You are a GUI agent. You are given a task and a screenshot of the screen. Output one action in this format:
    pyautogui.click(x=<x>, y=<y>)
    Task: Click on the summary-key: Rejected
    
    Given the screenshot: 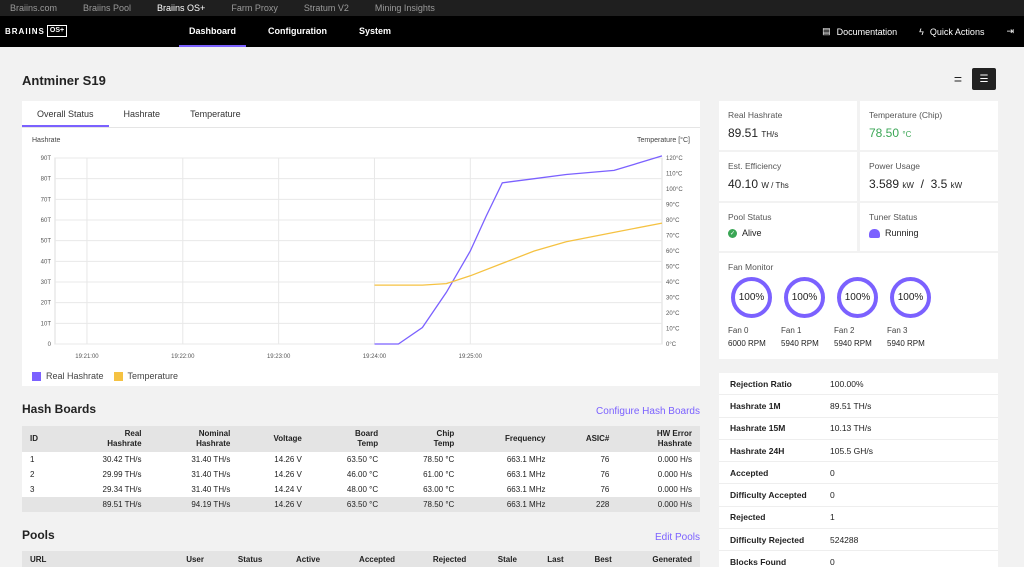 What is the action you would take?
    pyautogui.click(x=748, y=517)
    